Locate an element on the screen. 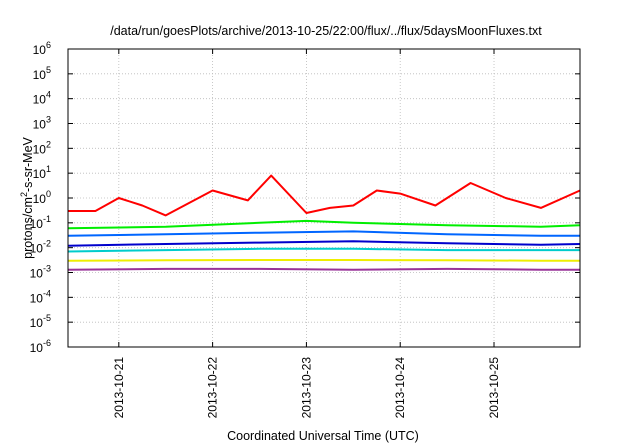 The height and width of the screenshot is (448, 640). x-axis-label: Coordinated Universal Time (UTC) is located at coordinates (323, 436).